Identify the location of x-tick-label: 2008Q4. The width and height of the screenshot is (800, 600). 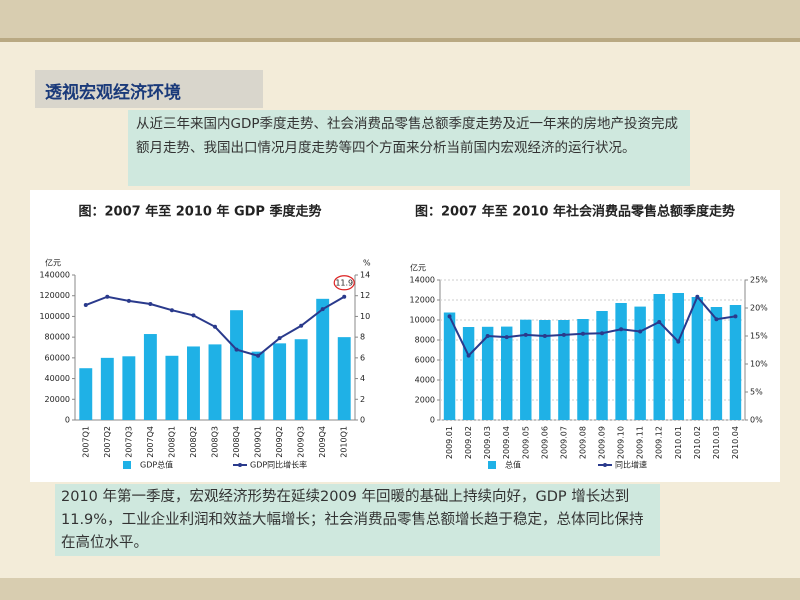
(236, 442).